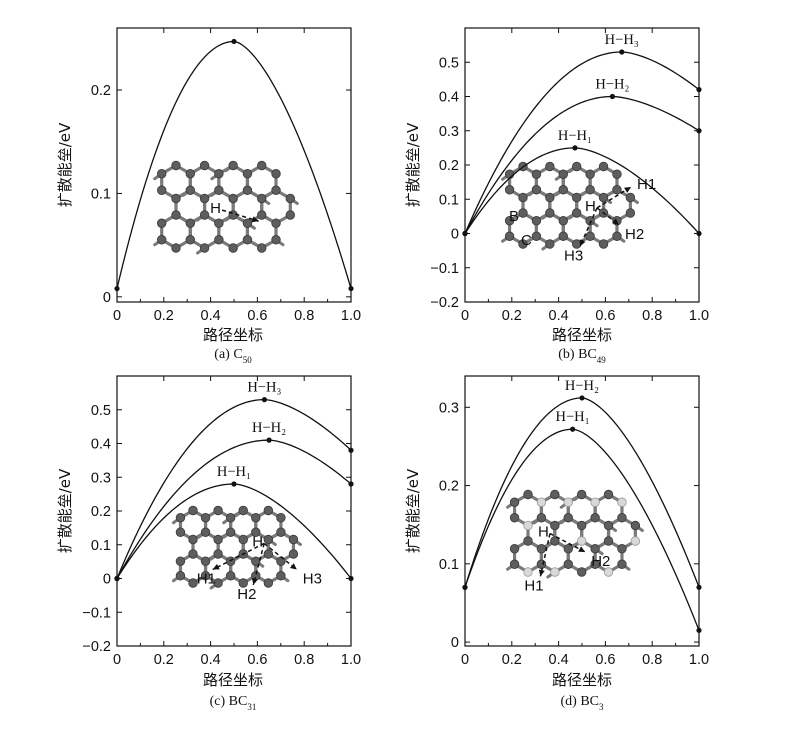 The height and width of the screenshot is (732, 786). Describe the element at coordinates (206, 579) in the screenshot. I see `inset-label: H1` at that location.